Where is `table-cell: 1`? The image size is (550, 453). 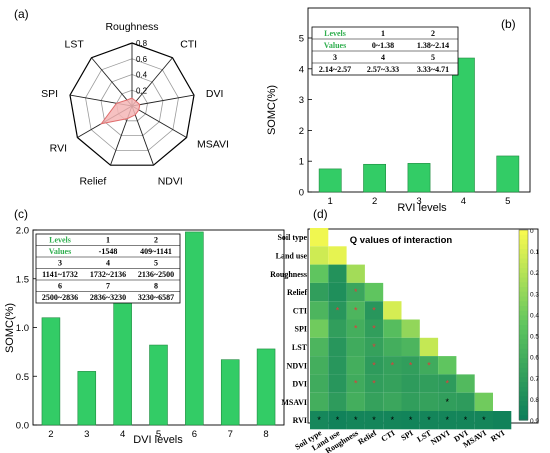
table-cell: 1 is located at coordinates (383, 33).